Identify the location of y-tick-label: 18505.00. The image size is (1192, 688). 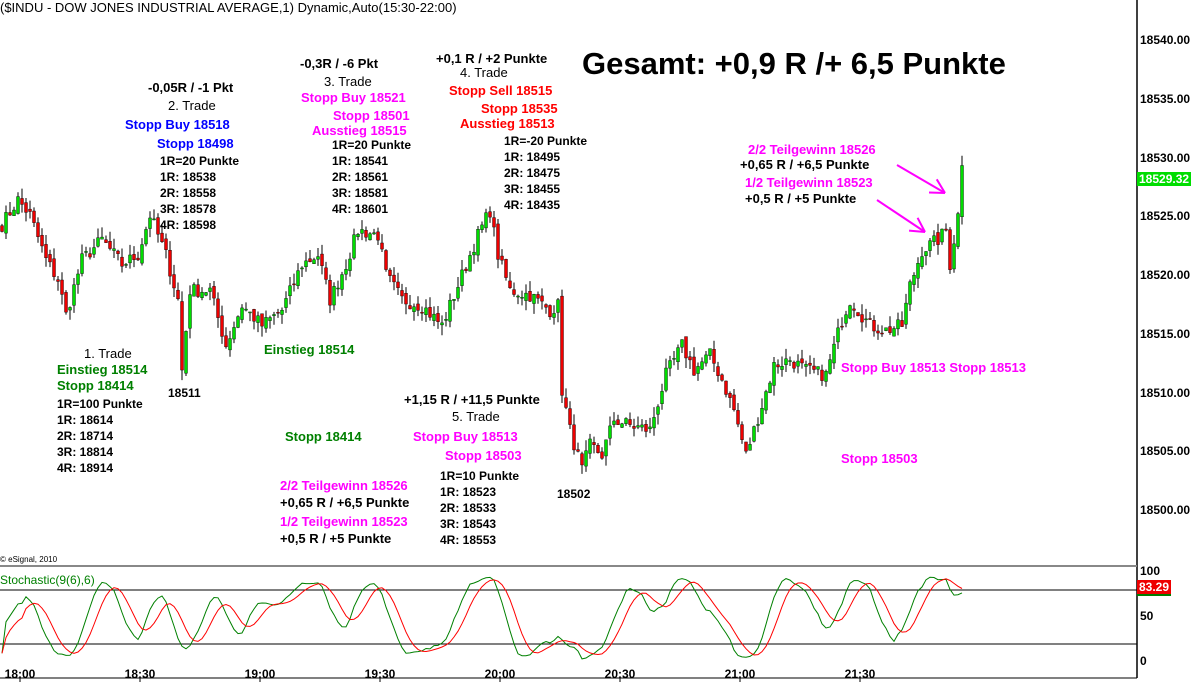
(1165, 451).